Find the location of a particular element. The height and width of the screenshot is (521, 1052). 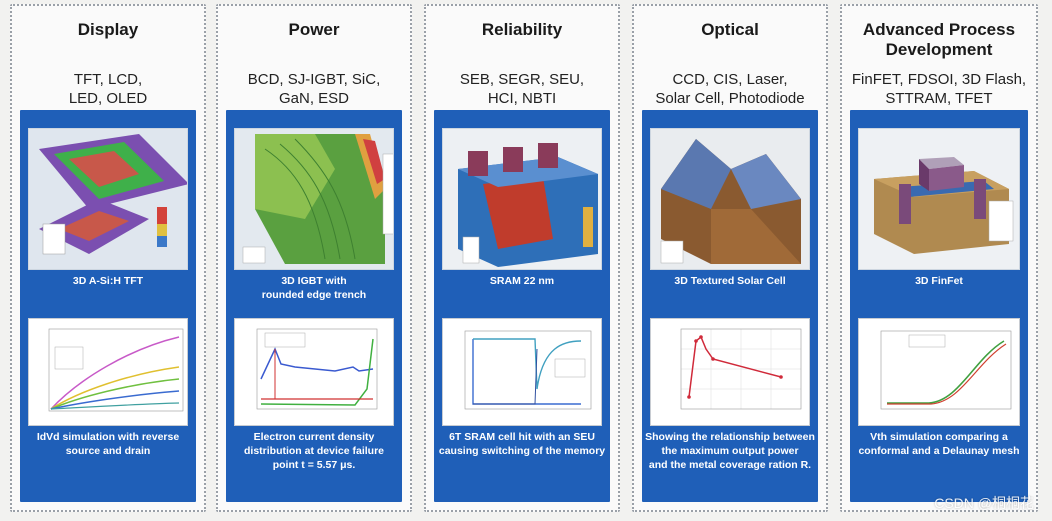

column-title: Reliability is located at coordinates (522, 29).